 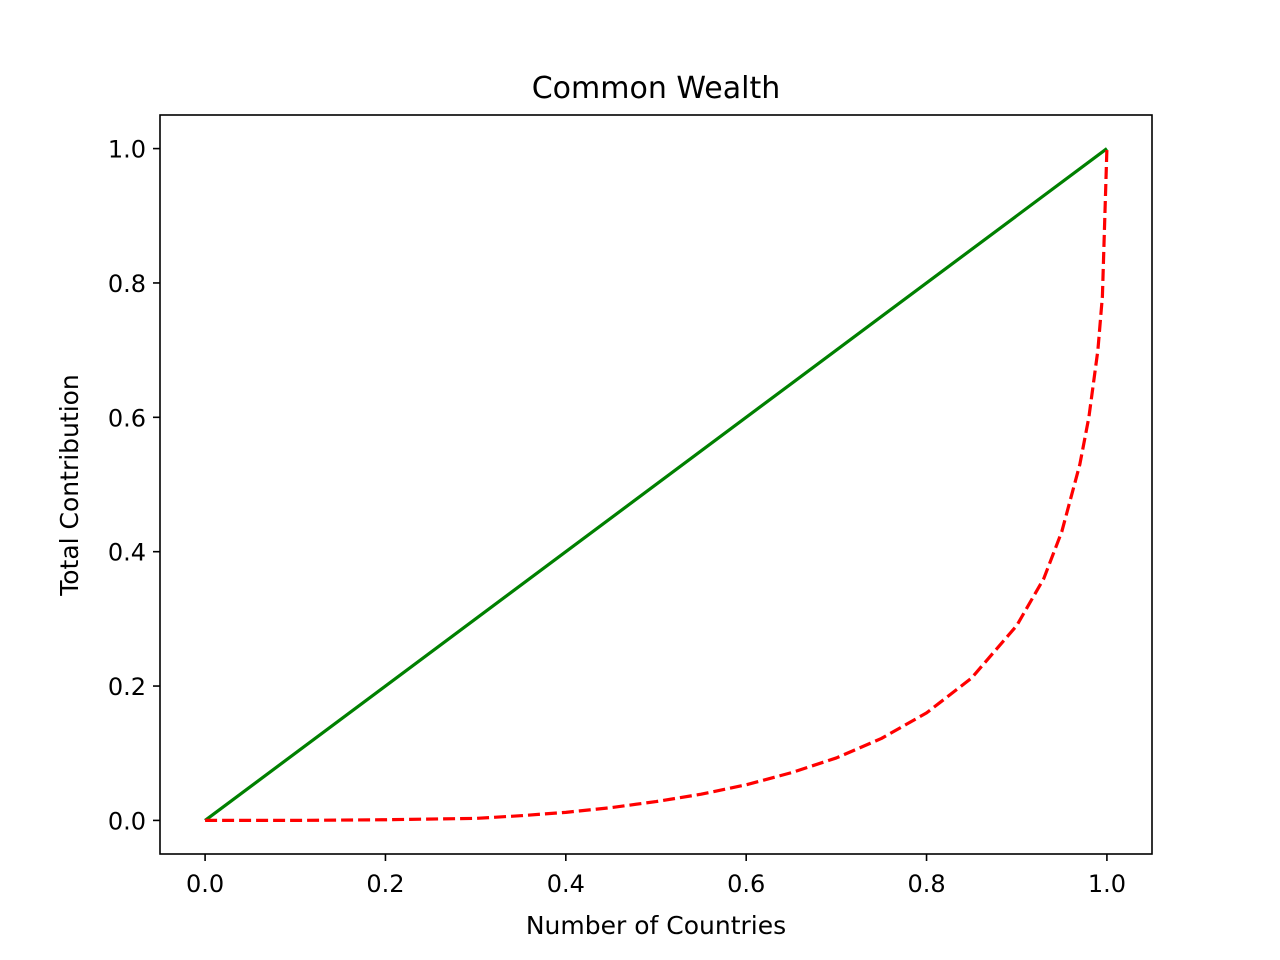 I want to click on y-tick-label: 0.0, so click(x=127, y=821).